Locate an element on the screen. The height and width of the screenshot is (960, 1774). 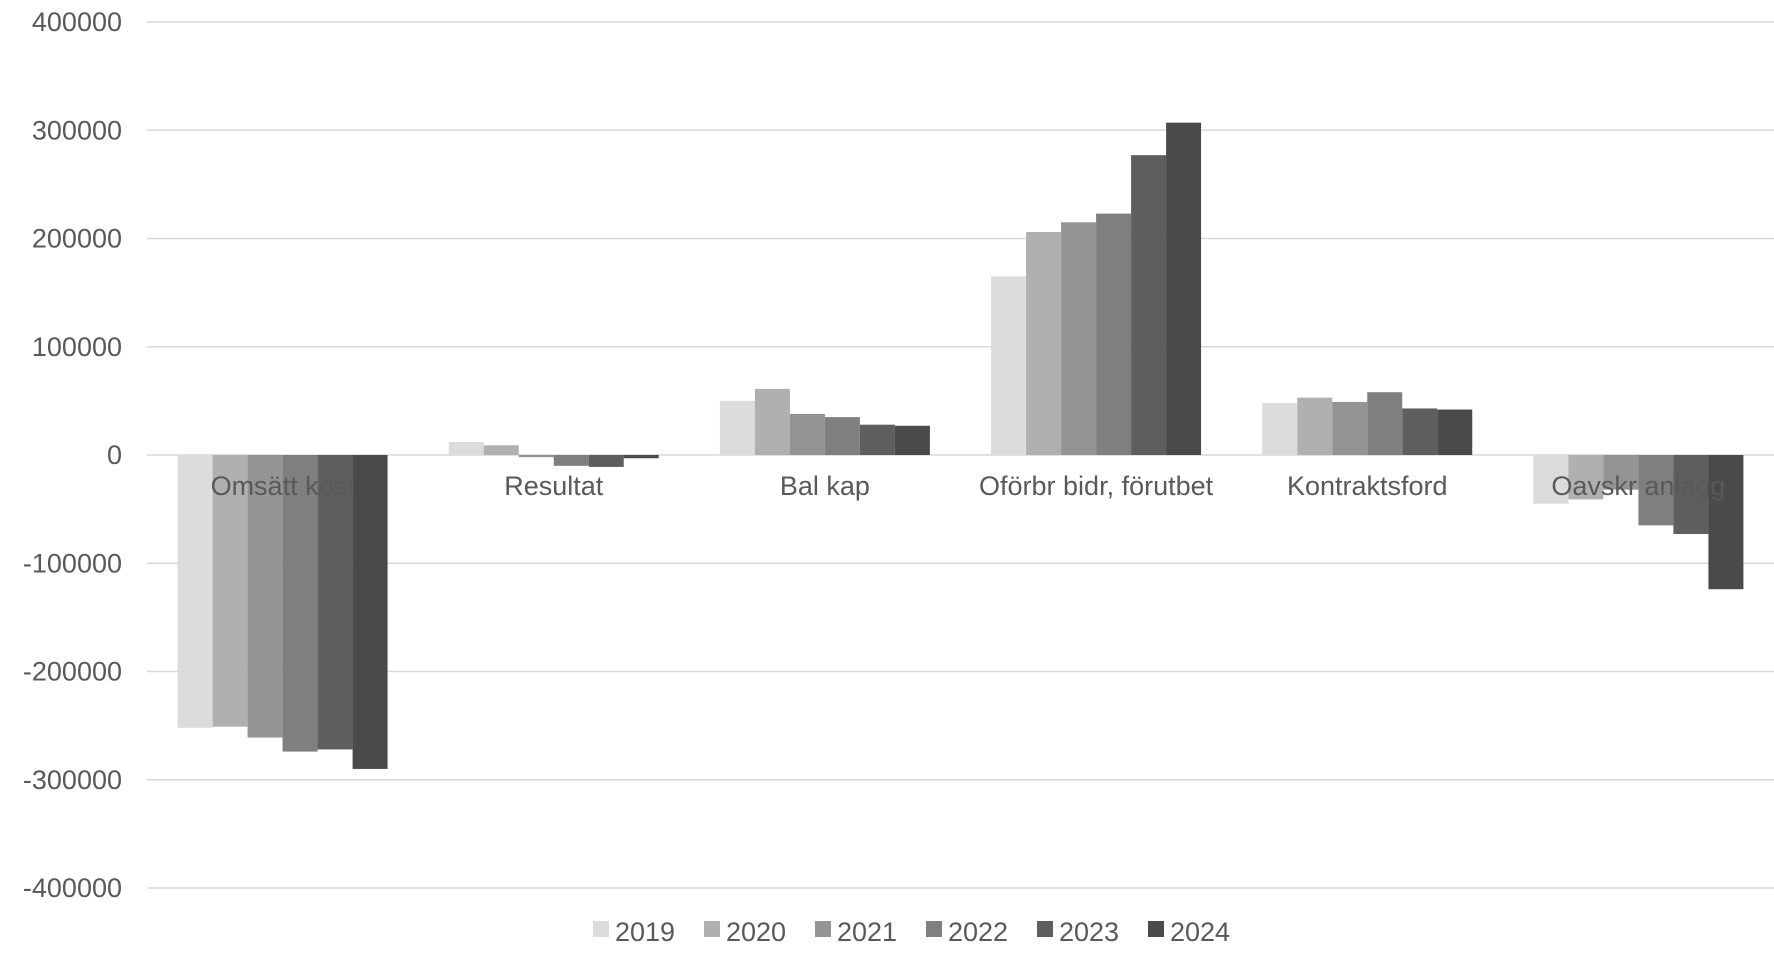
legend-label: 2023 is located at coordinates (1089, 932).